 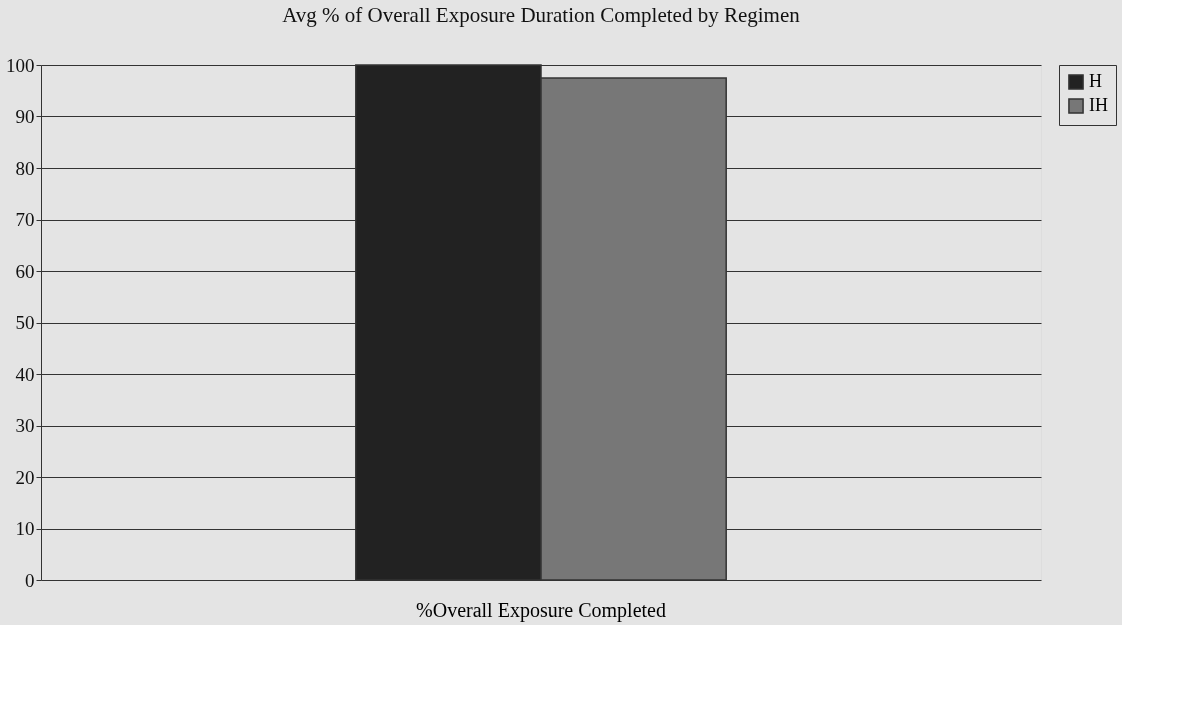 I want to click on y-tick-label: 70, so click(x=25, y=219).